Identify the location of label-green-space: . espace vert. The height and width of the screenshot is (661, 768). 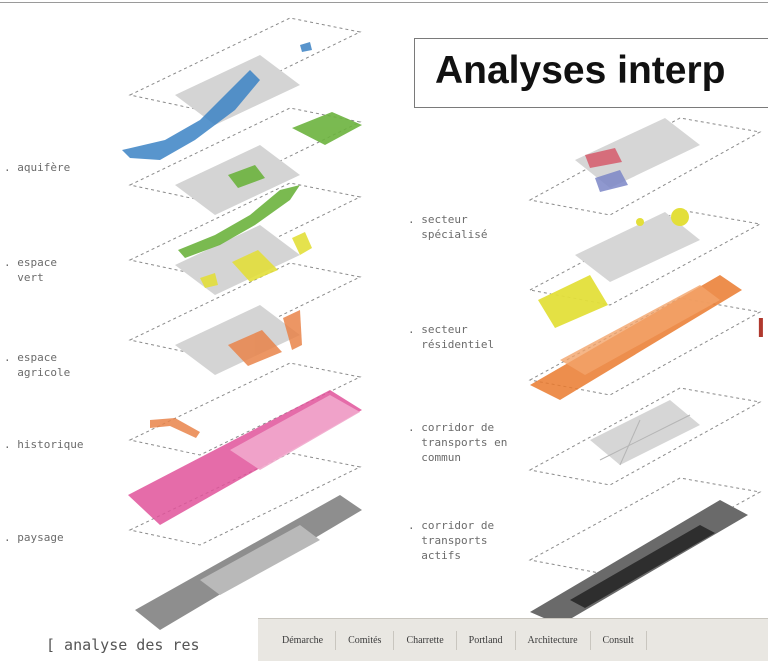
(30, 270).